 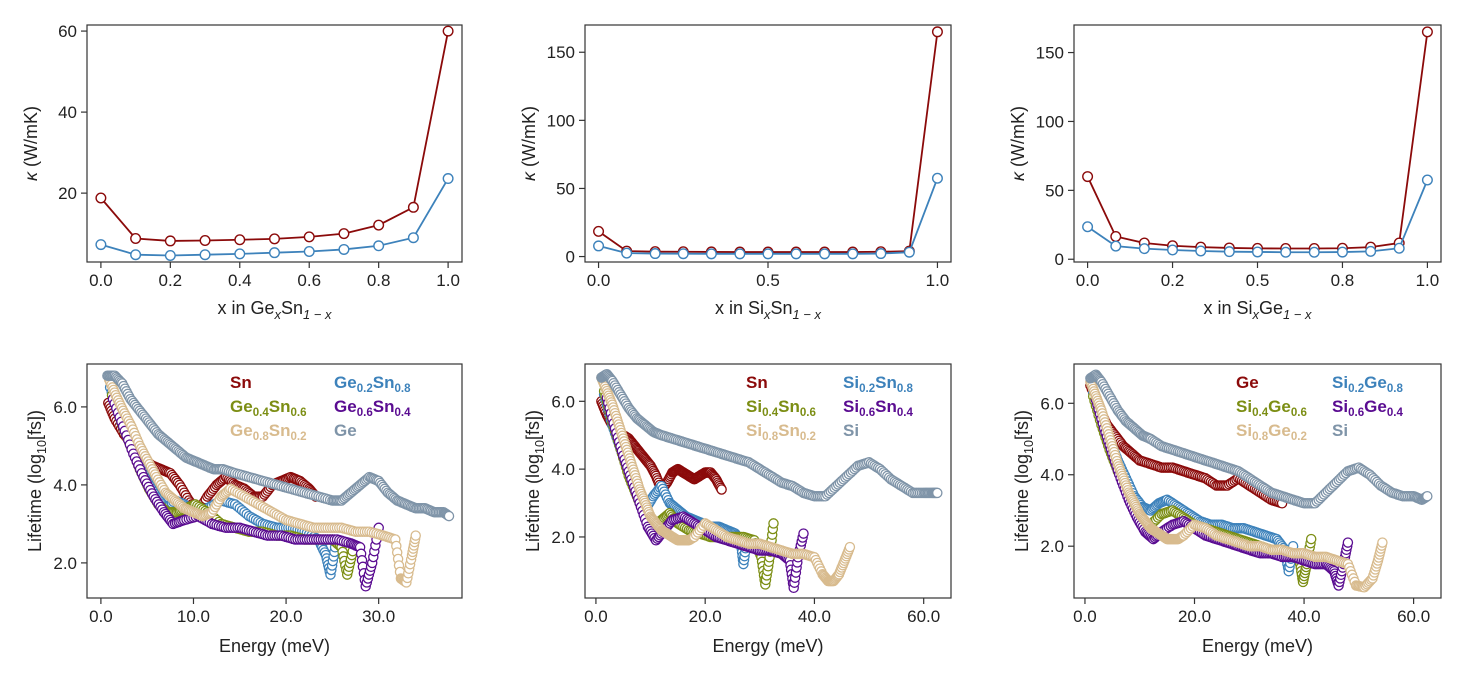 What do you see at coordinates (268, 432) in the screenshot?
I see `legend-entry: Ge0.8Sn0.2` at bounding box center [268, 432].